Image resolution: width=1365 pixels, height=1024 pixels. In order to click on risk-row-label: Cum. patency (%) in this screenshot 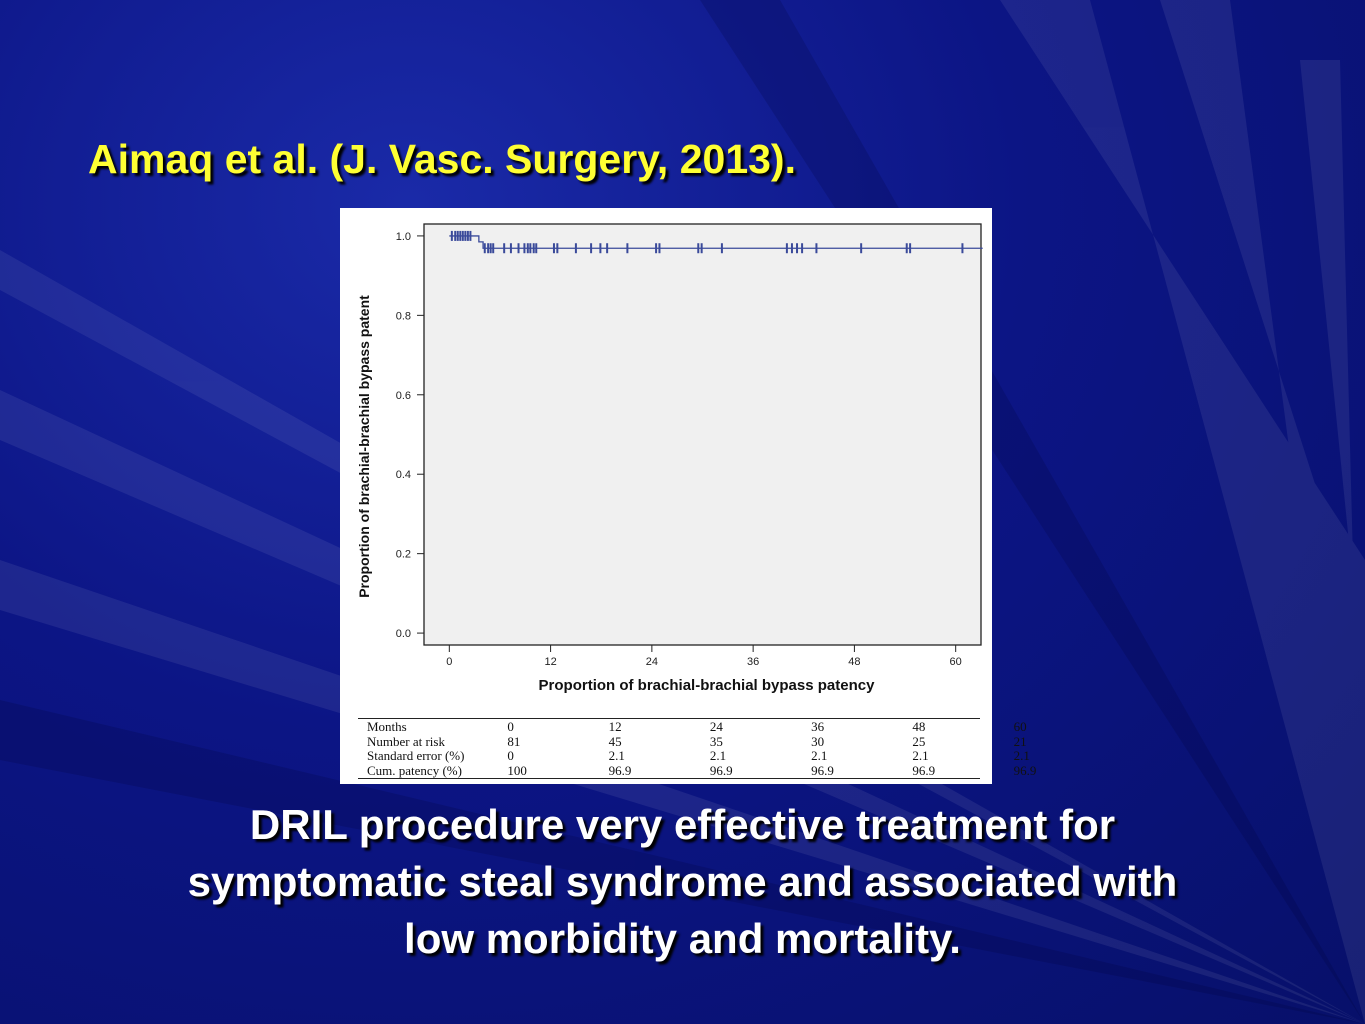, I will do `click(414, 770)`.